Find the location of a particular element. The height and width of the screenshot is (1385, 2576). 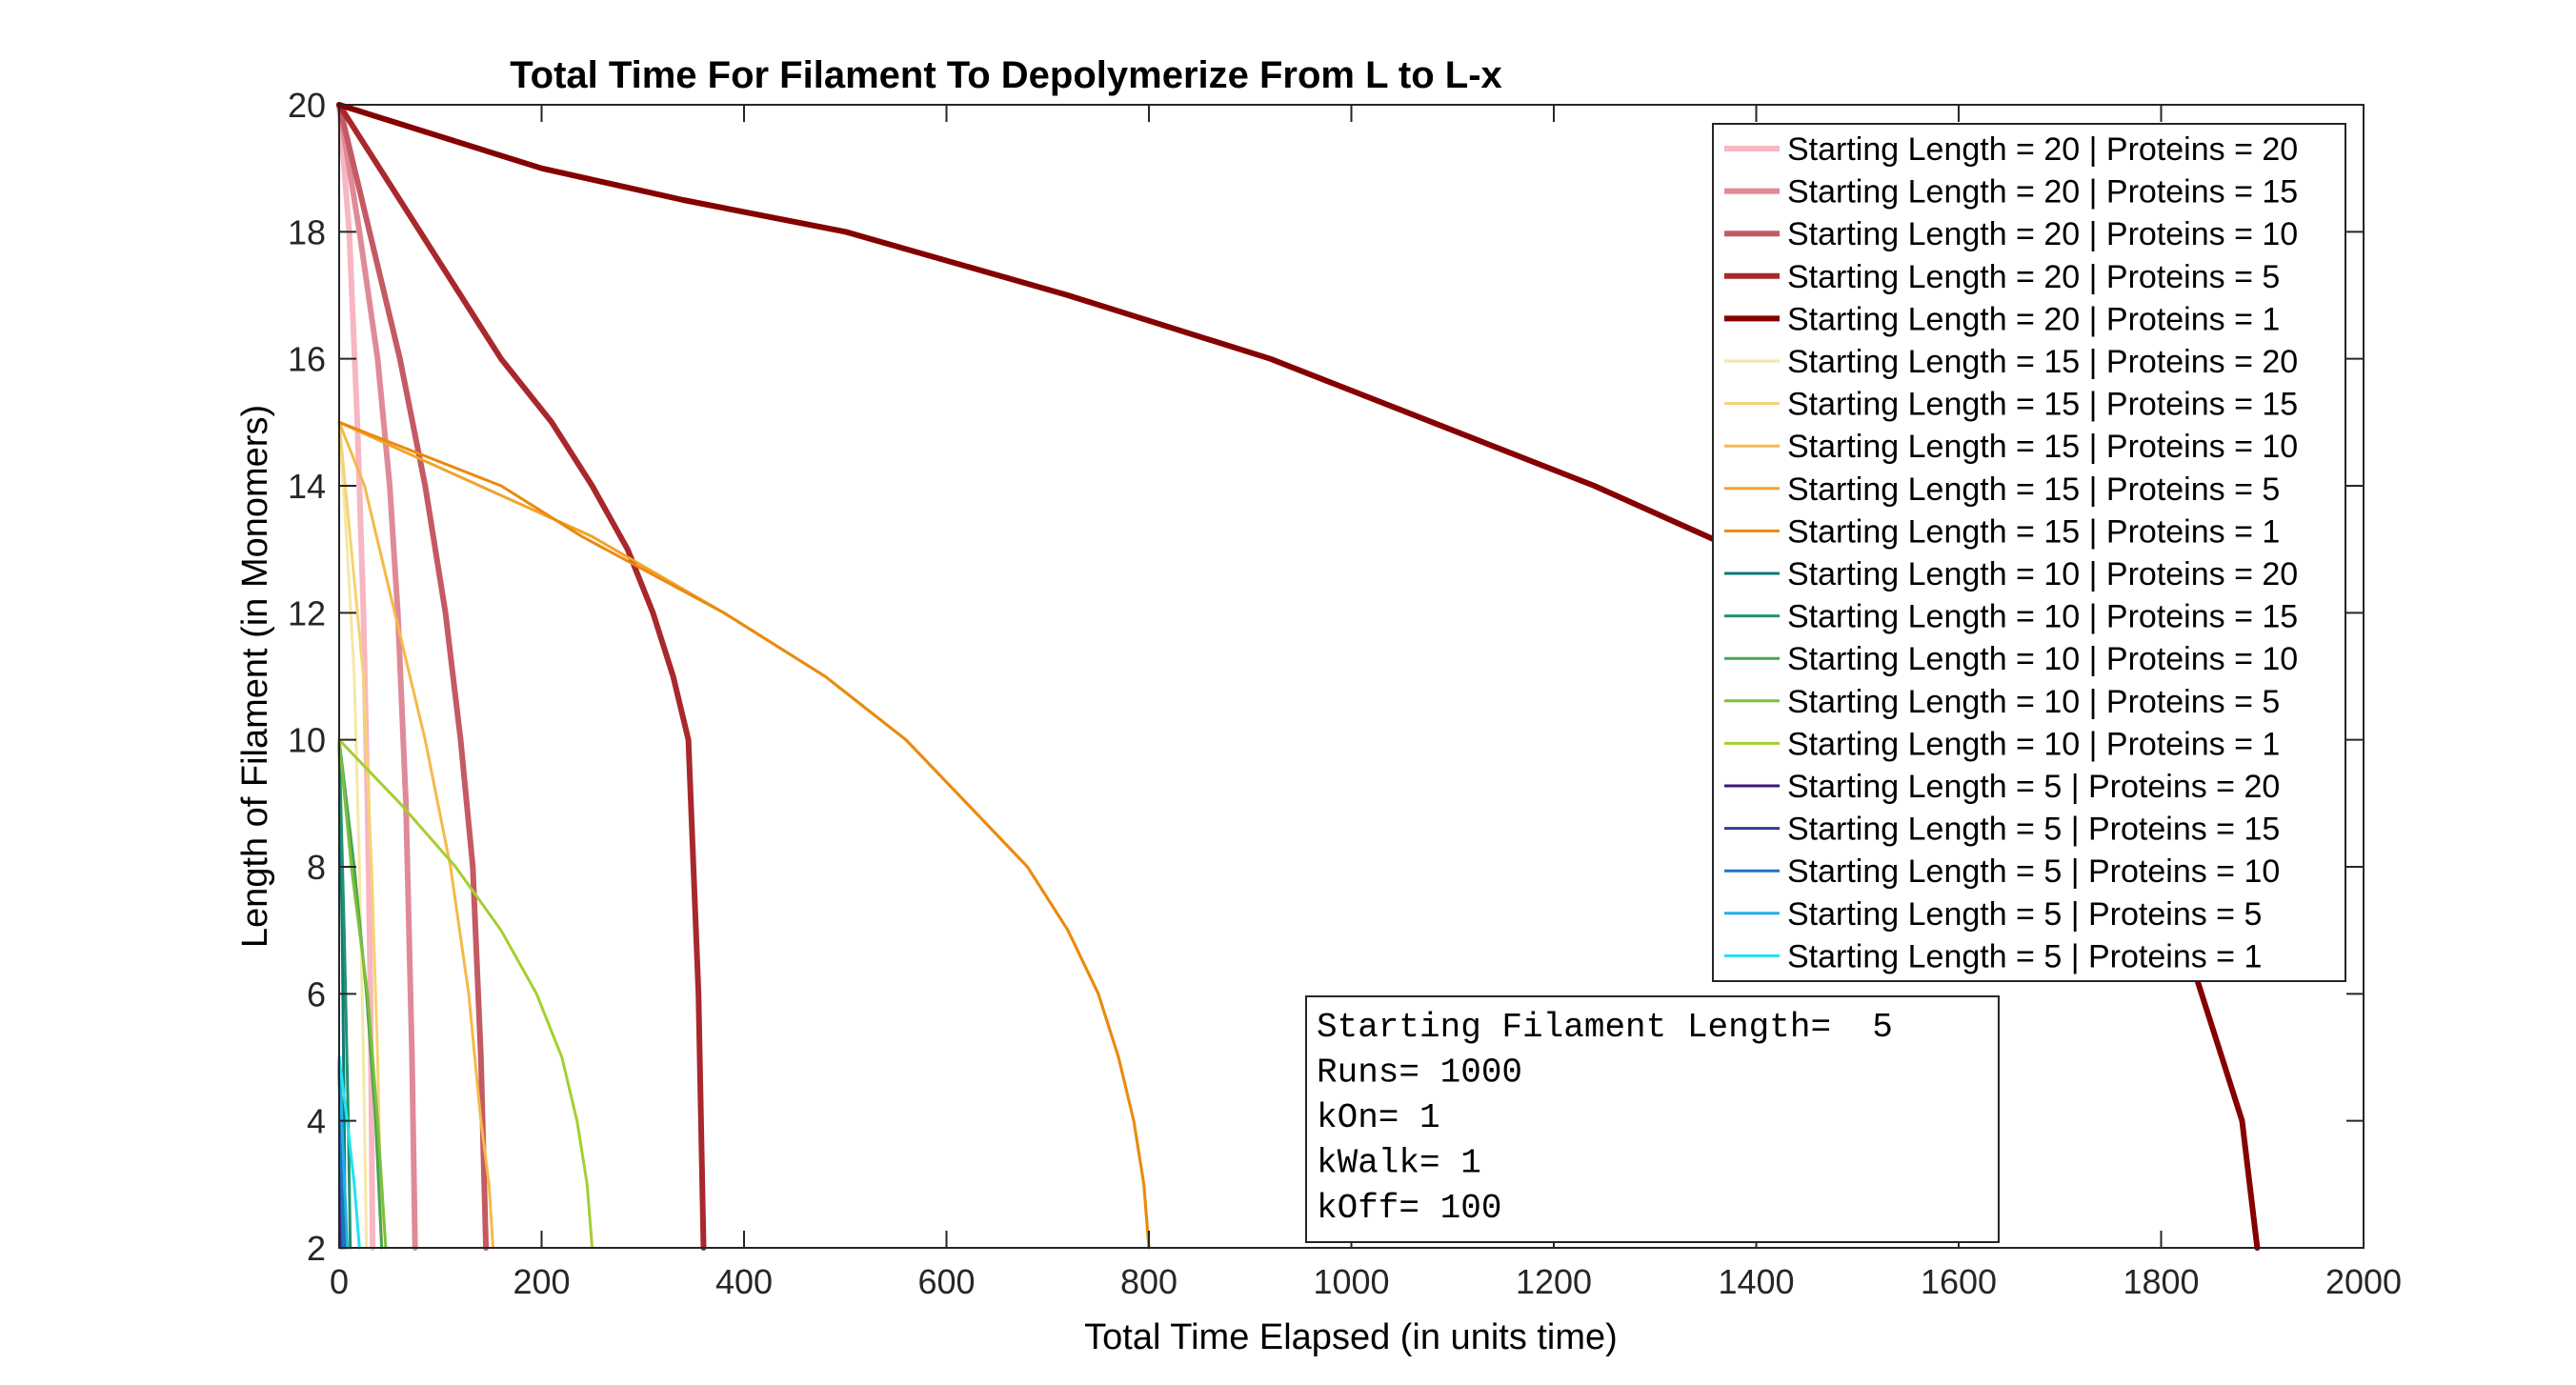

legend-label: Starting Length = 5 | Proteins = 15 is located at coordinates (2034, 830).